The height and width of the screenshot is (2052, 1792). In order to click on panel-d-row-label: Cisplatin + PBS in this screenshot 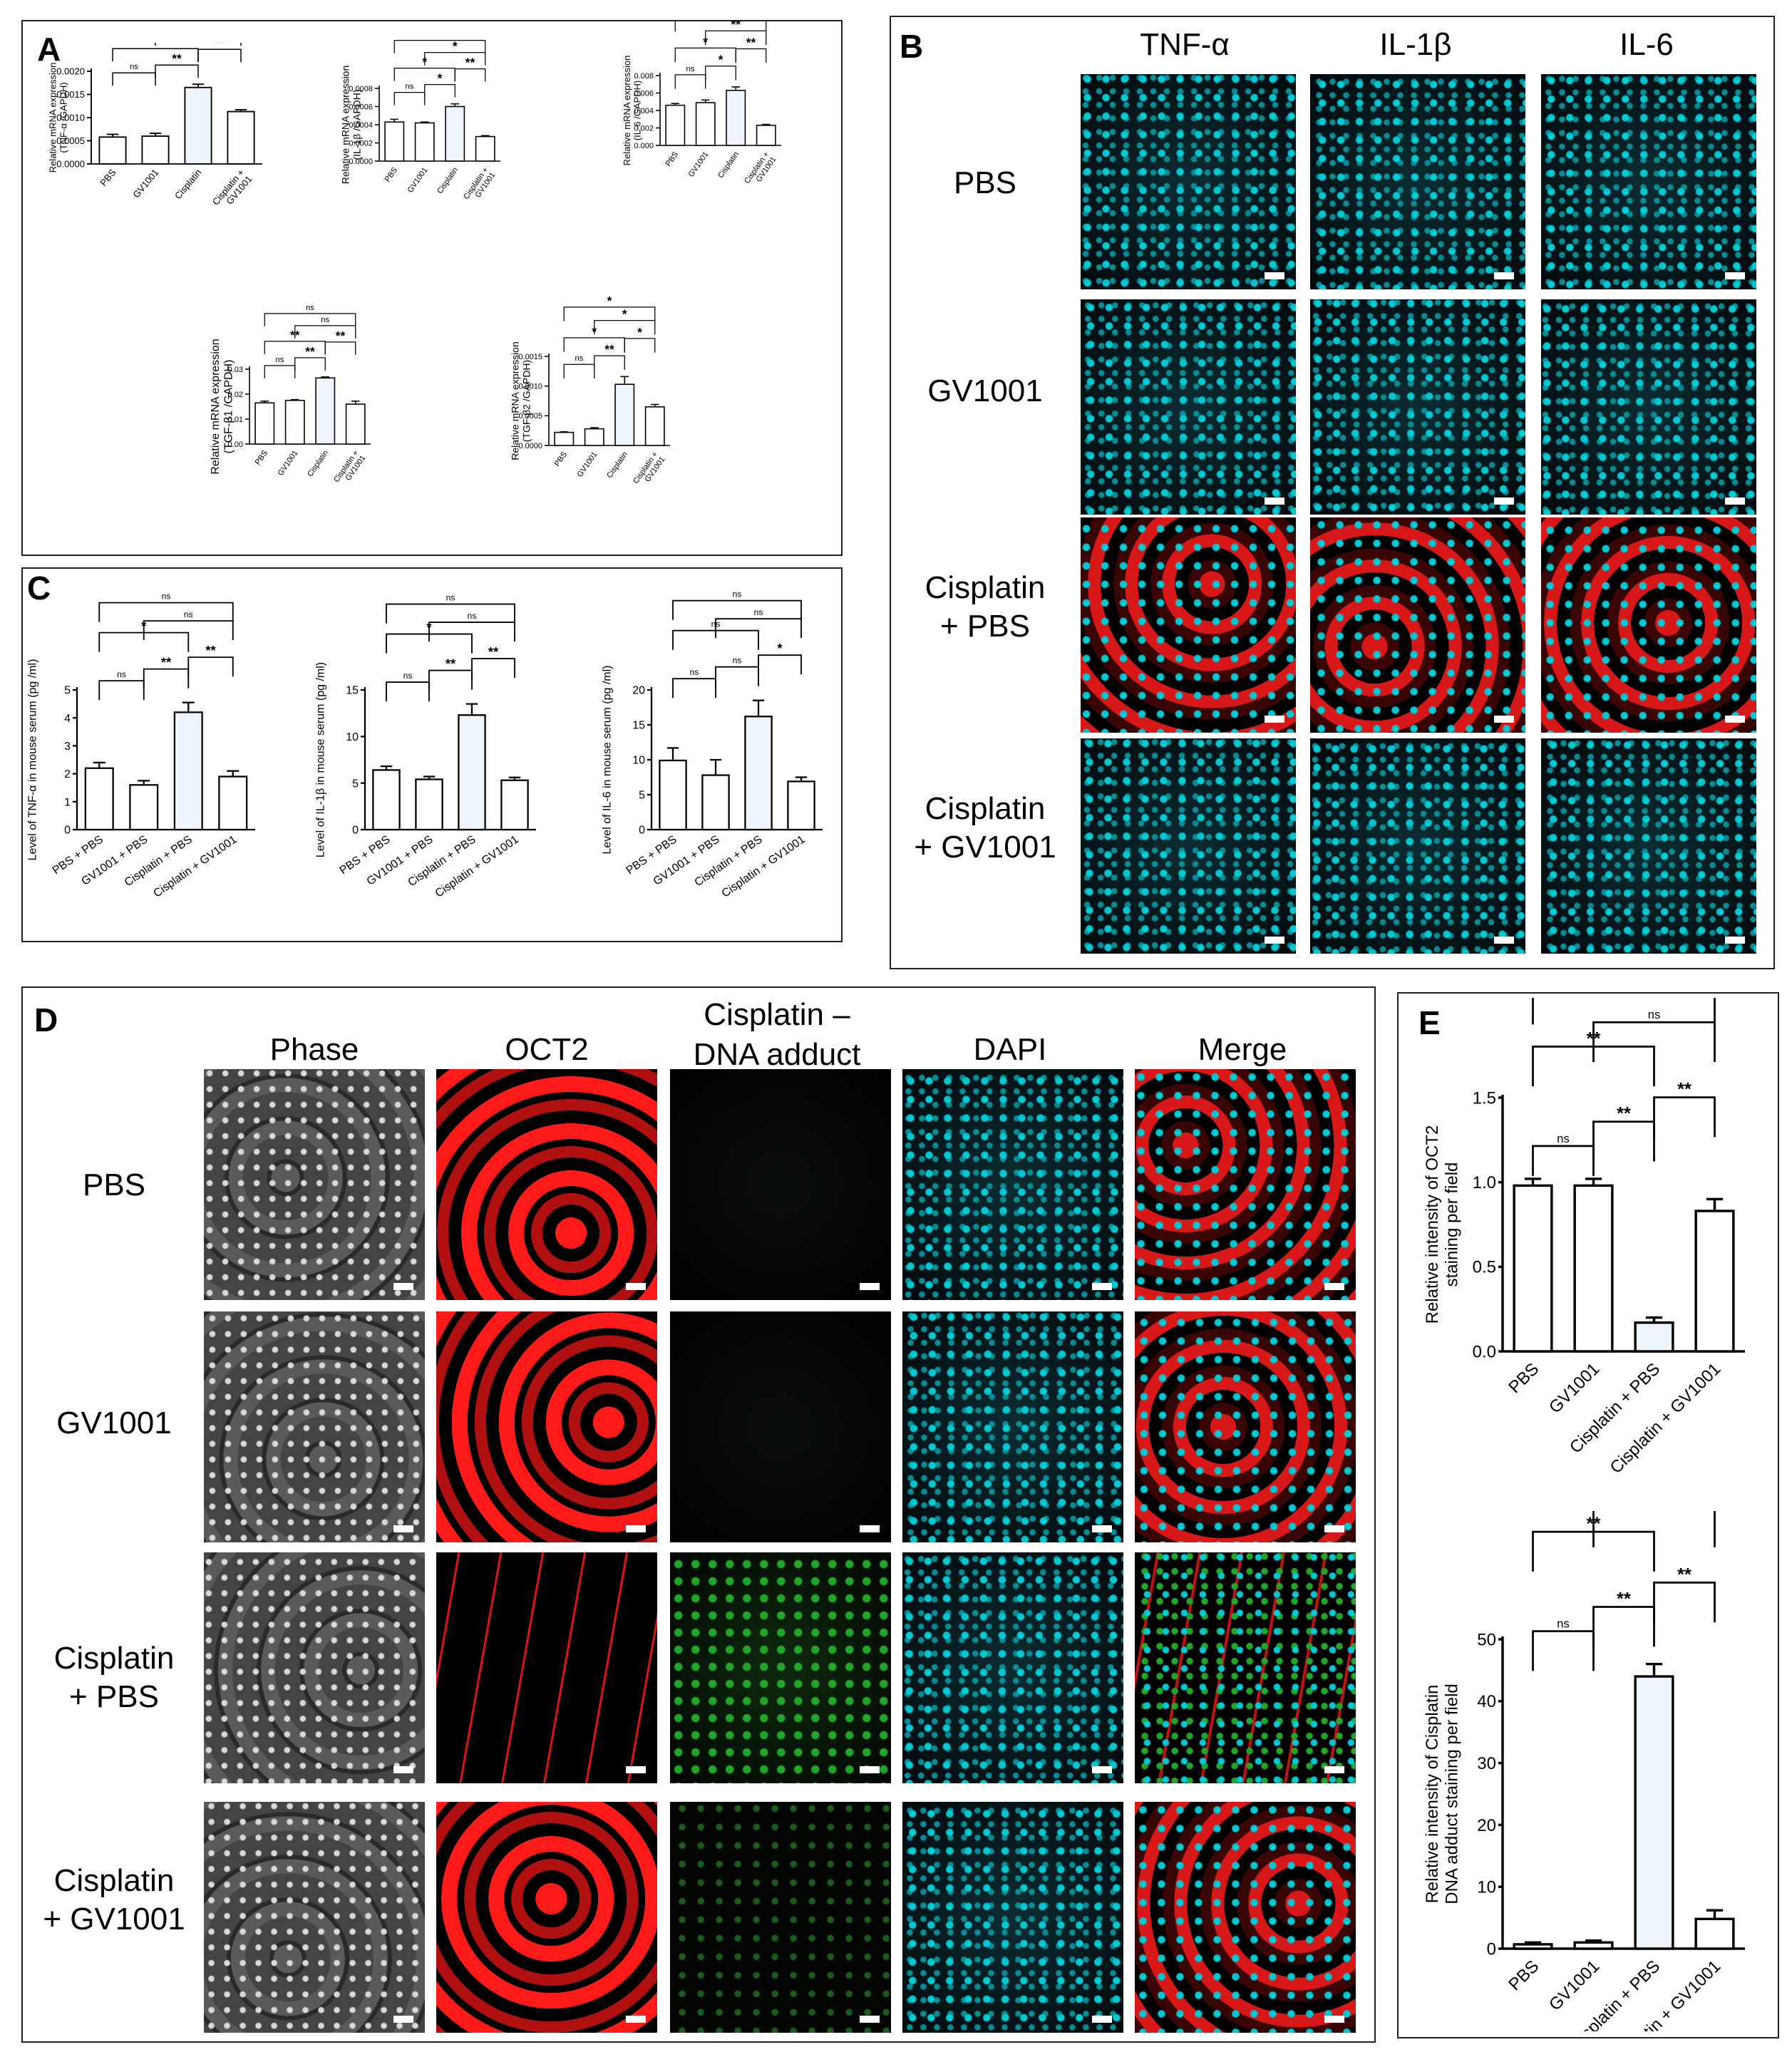, I will do `click(114, 1677)`.